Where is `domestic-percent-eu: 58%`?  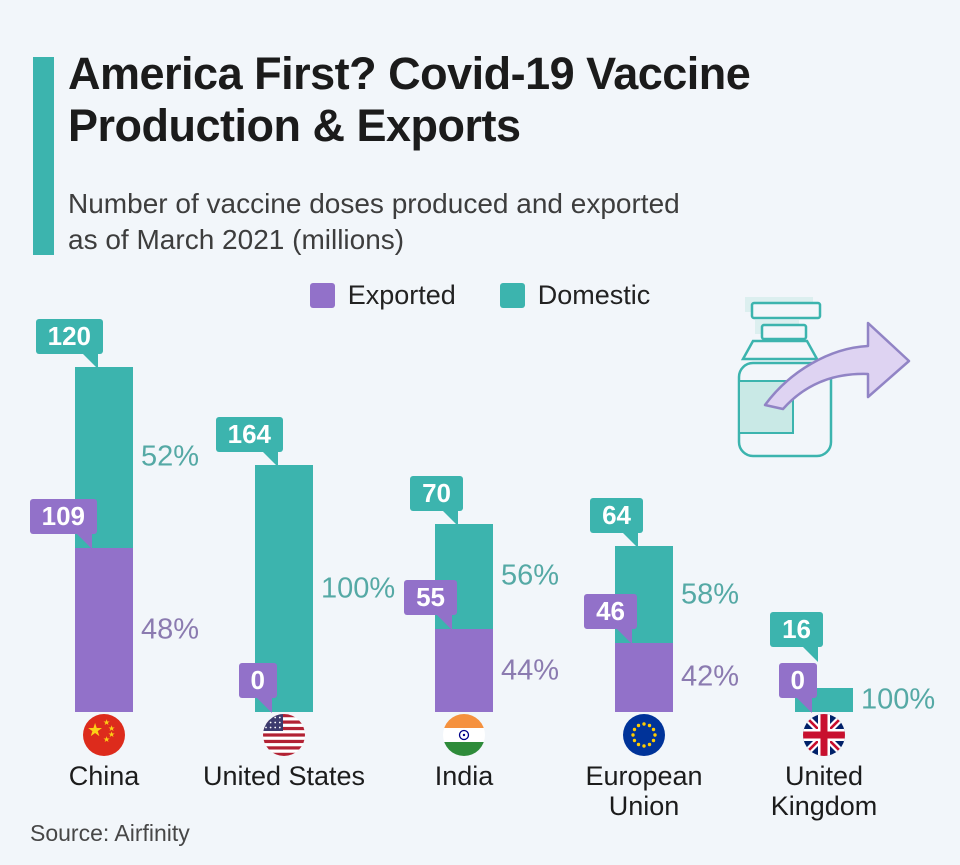 domestic-percent-eu: 58% is located at coordinates (710, 594).